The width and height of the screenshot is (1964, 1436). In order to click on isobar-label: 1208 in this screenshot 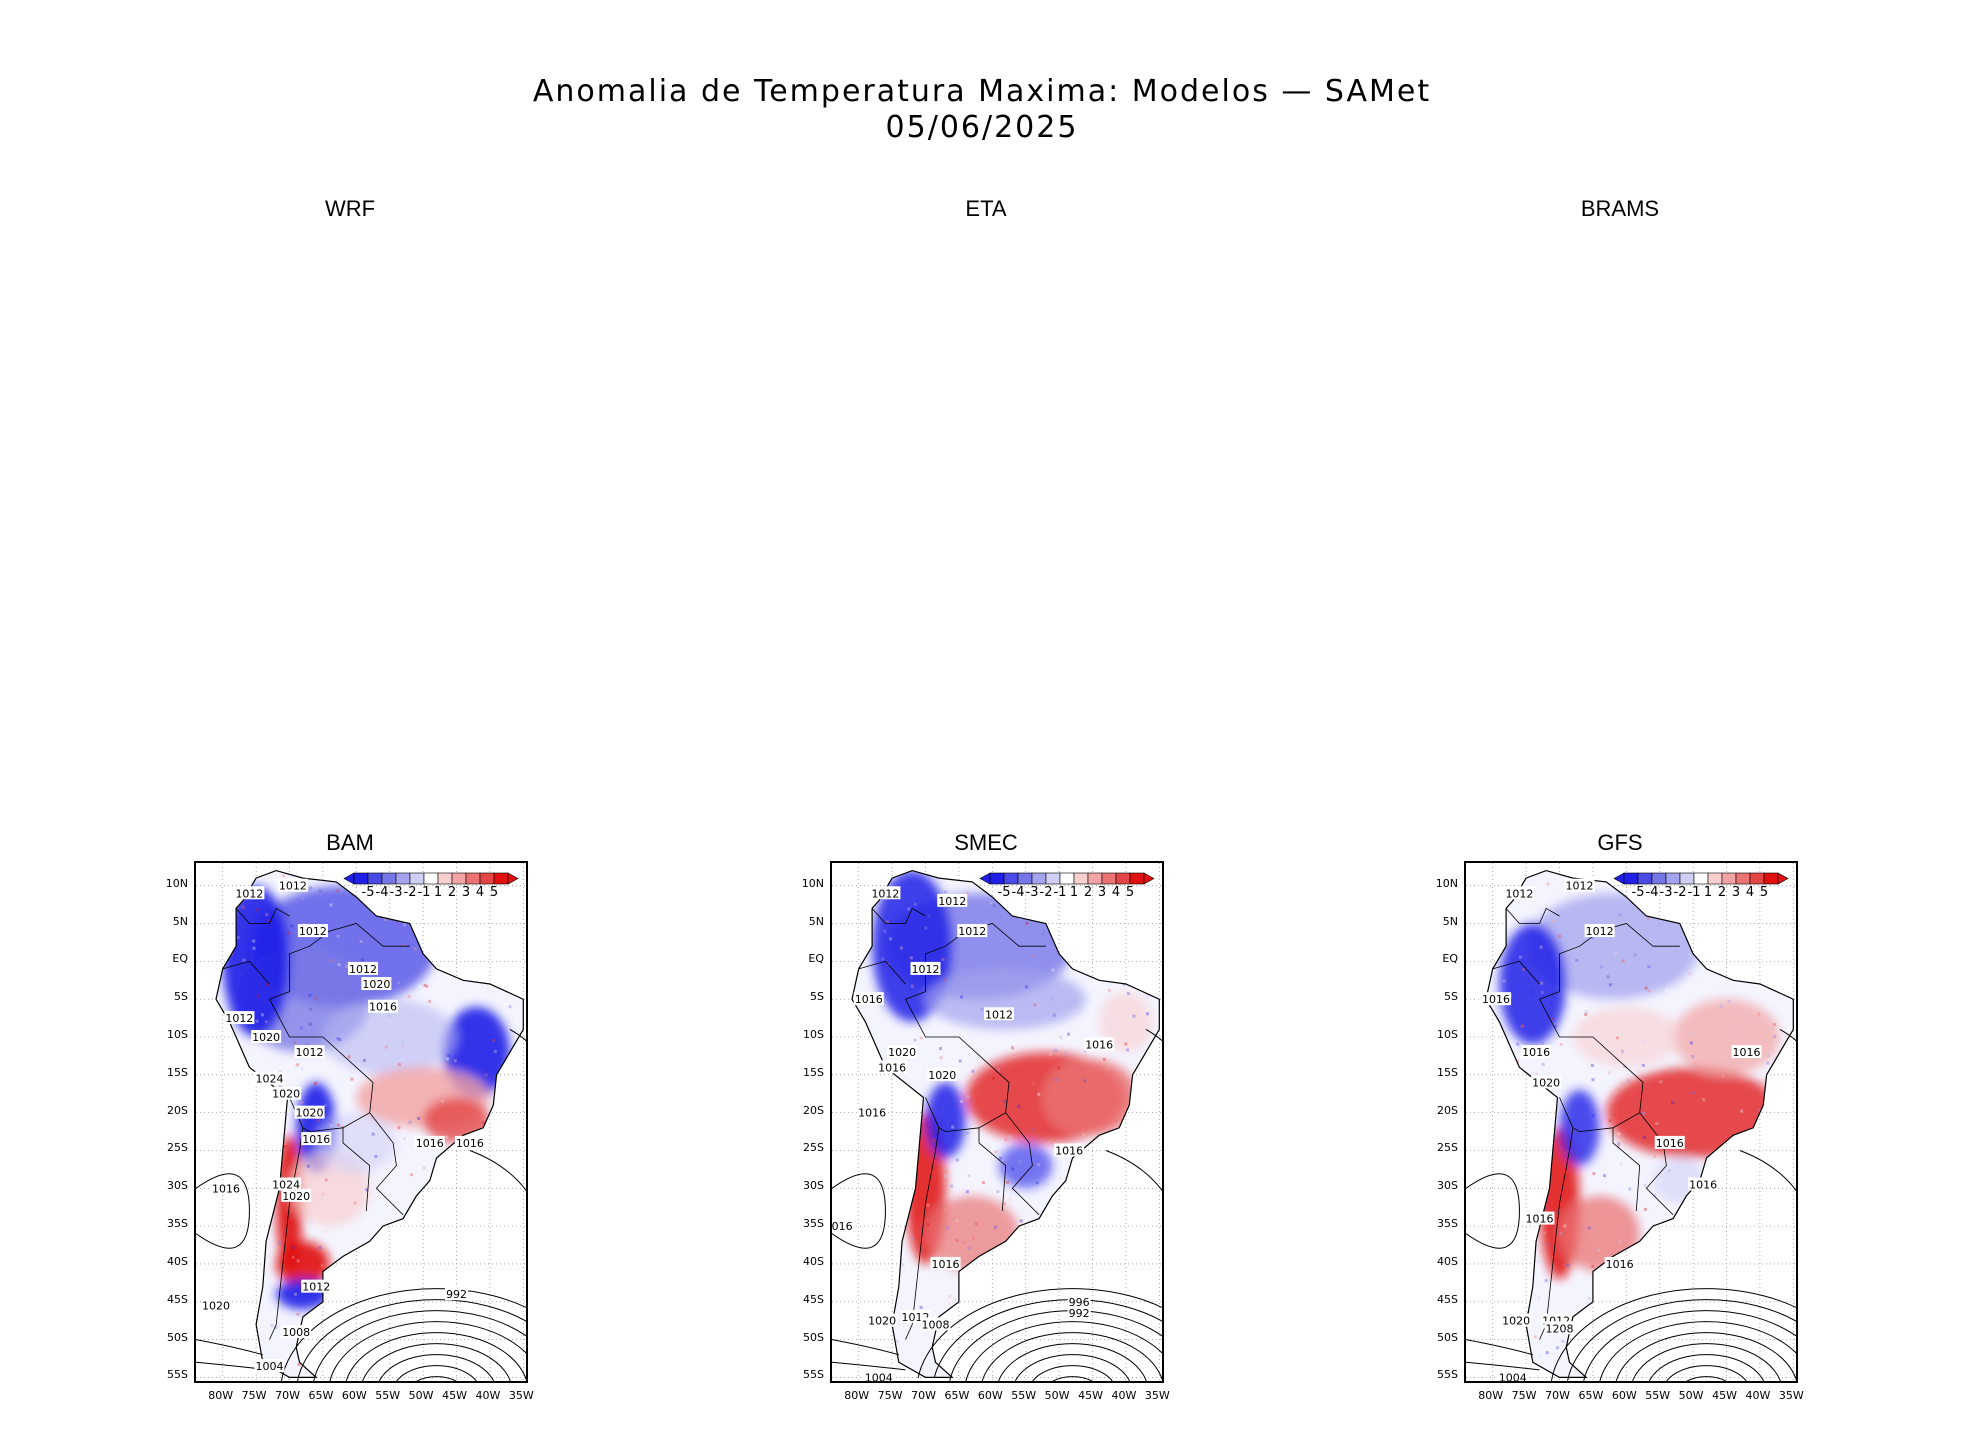, I will do `click(1560, 1328)`.